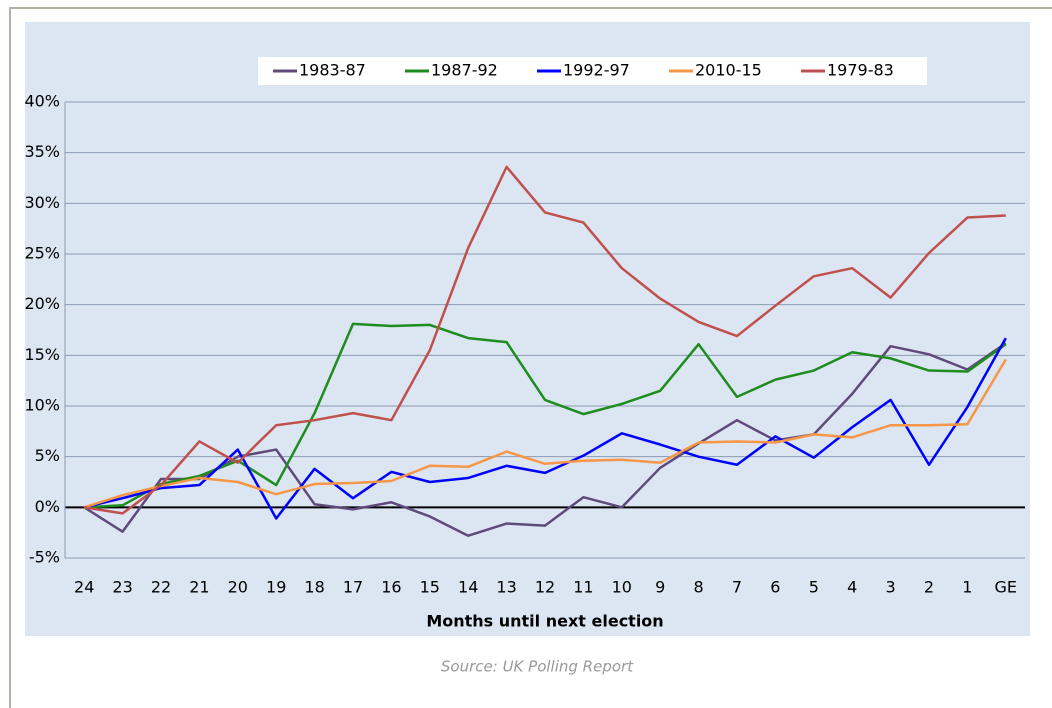 The height and width of the screenshot is (708, 1052). I want to click on caption: Source: UK Polling Report, so click(537, 667).